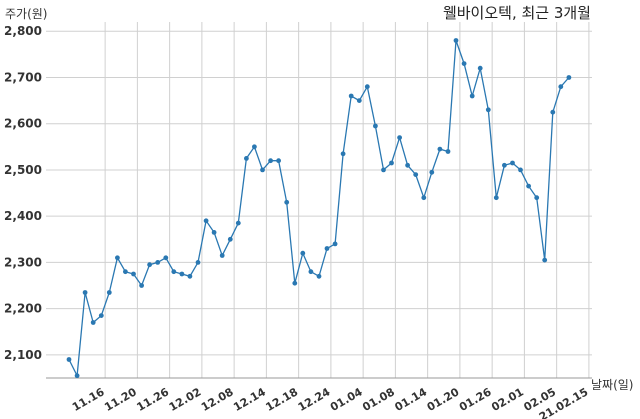  What do you see at coordinates (23, 124) in the screenshot?
I see `y-tick-label: 2,600` at bounding box center [23, 124].